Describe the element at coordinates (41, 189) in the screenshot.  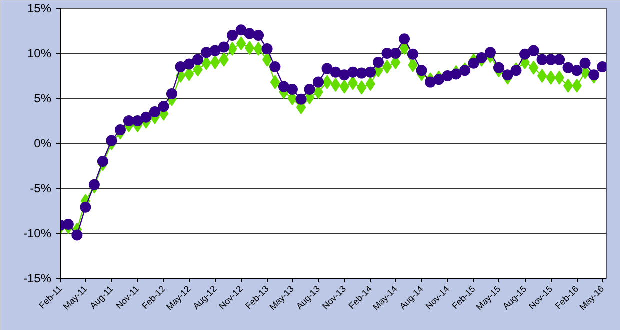
I see `y-tick-label: -5%` at that location.